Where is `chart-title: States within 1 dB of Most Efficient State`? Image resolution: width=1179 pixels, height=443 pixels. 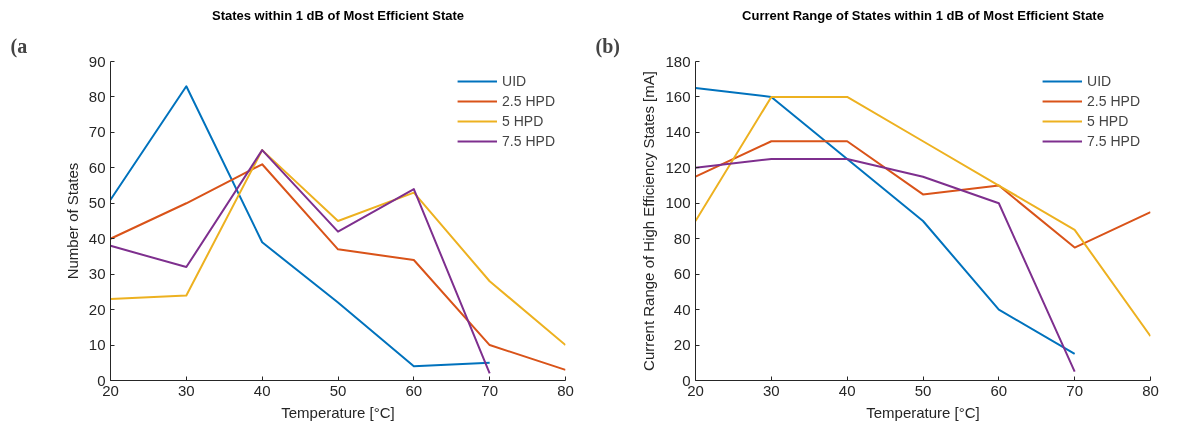
chart-title: States within 1 dB of Most Efficient State is located at coordinates (338, 15).